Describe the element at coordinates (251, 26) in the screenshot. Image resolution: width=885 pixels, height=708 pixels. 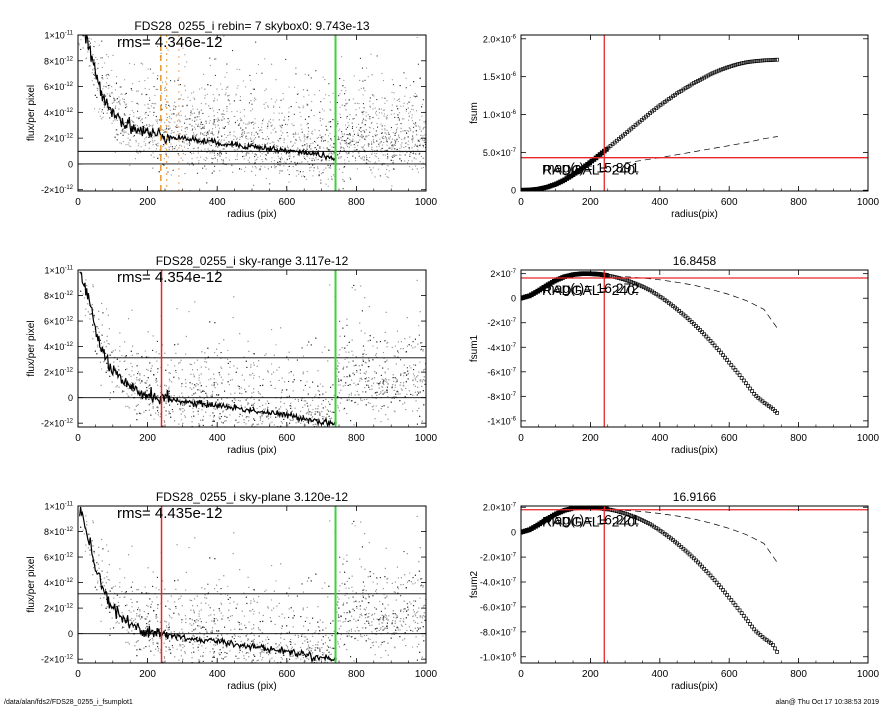
I see `chart-title: FDS28_0255_i rebin= 7 skybox0: 9.743e-13` at that location.